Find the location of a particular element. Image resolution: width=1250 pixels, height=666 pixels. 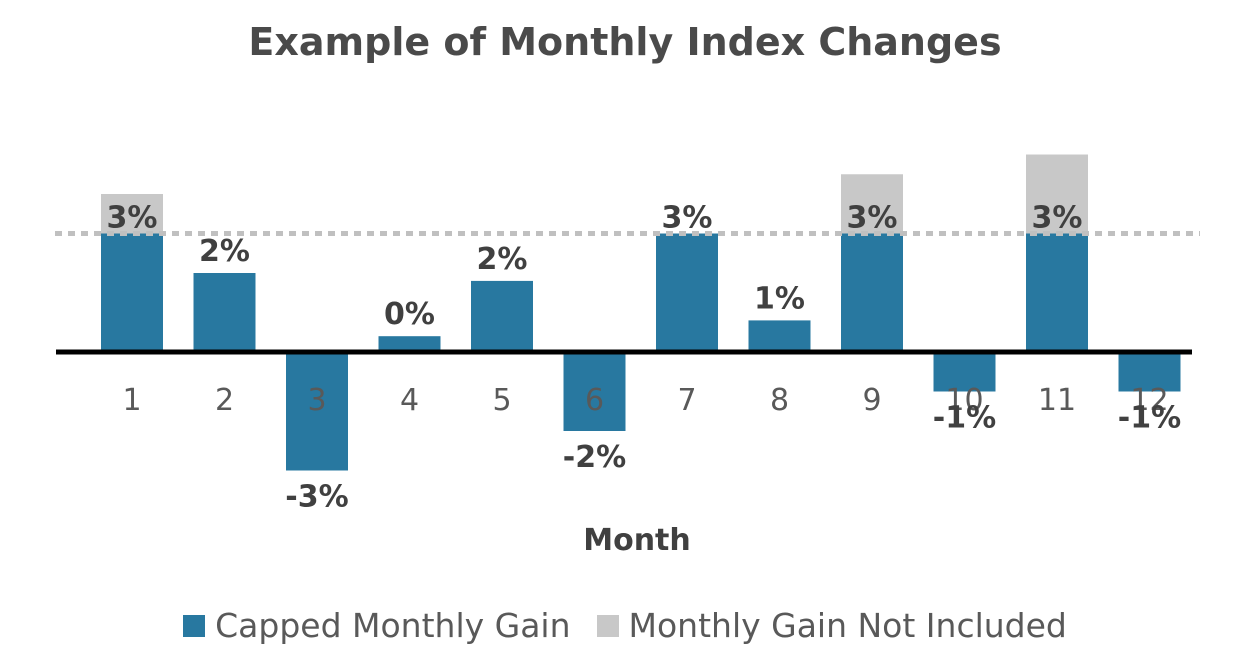

legend-label-capped: Capped Monthly Gain is located at coordinates (393, 625).